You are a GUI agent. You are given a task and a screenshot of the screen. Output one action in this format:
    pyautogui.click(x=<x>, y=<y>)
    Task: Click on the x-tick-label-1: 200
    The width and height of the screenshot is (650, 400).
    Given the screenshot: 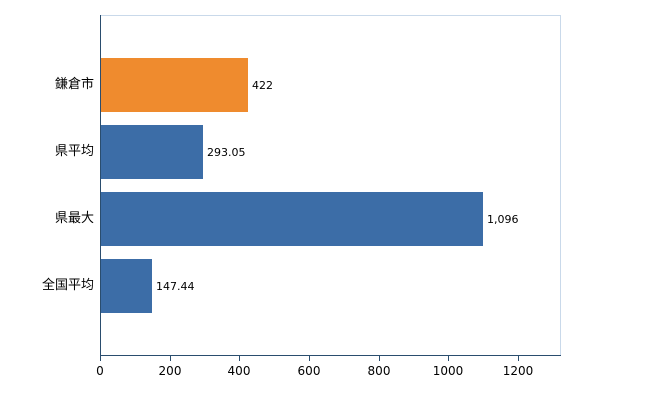 What is the action you would take?
    pyautogui.click(x=170, y=371)
    